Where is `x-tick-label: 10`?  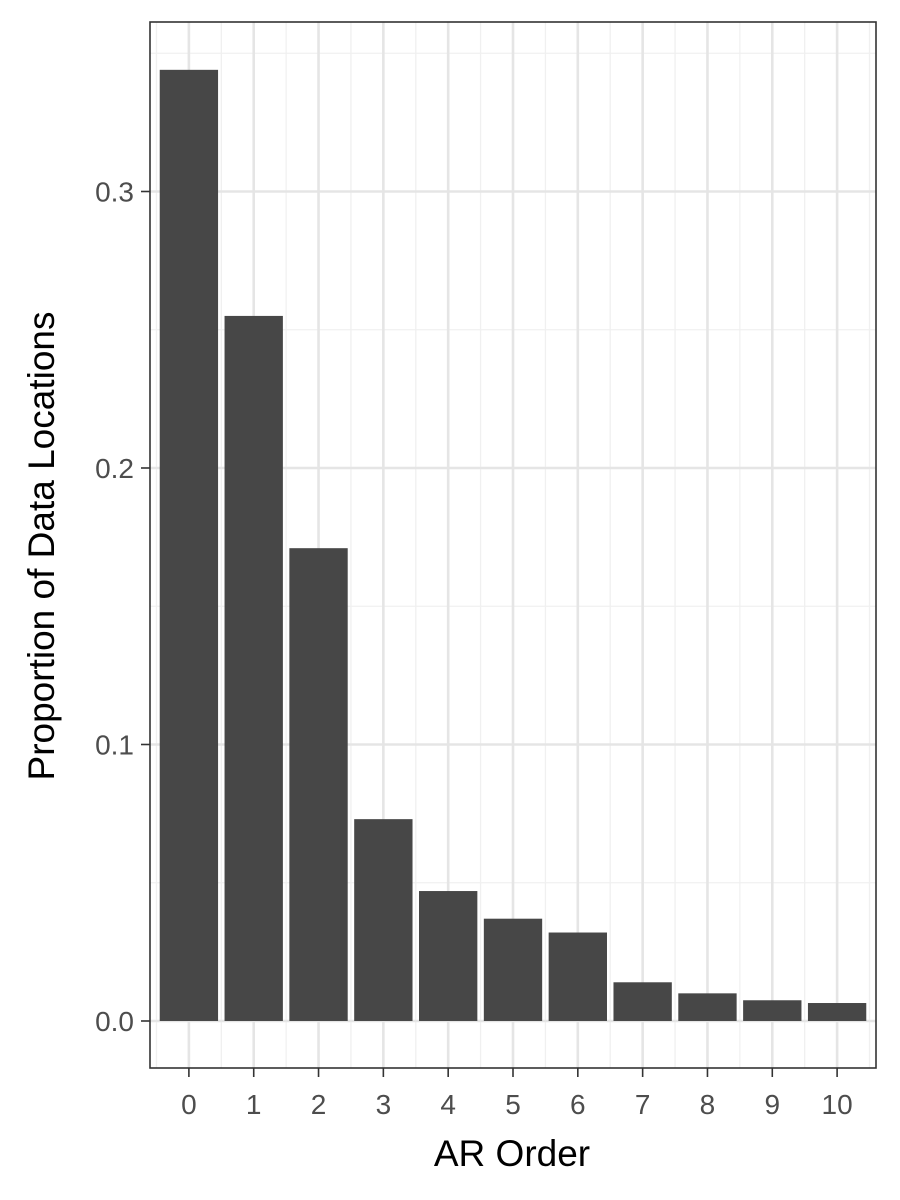 x-tick-label: 10 is located at coordinates (837, 1104).